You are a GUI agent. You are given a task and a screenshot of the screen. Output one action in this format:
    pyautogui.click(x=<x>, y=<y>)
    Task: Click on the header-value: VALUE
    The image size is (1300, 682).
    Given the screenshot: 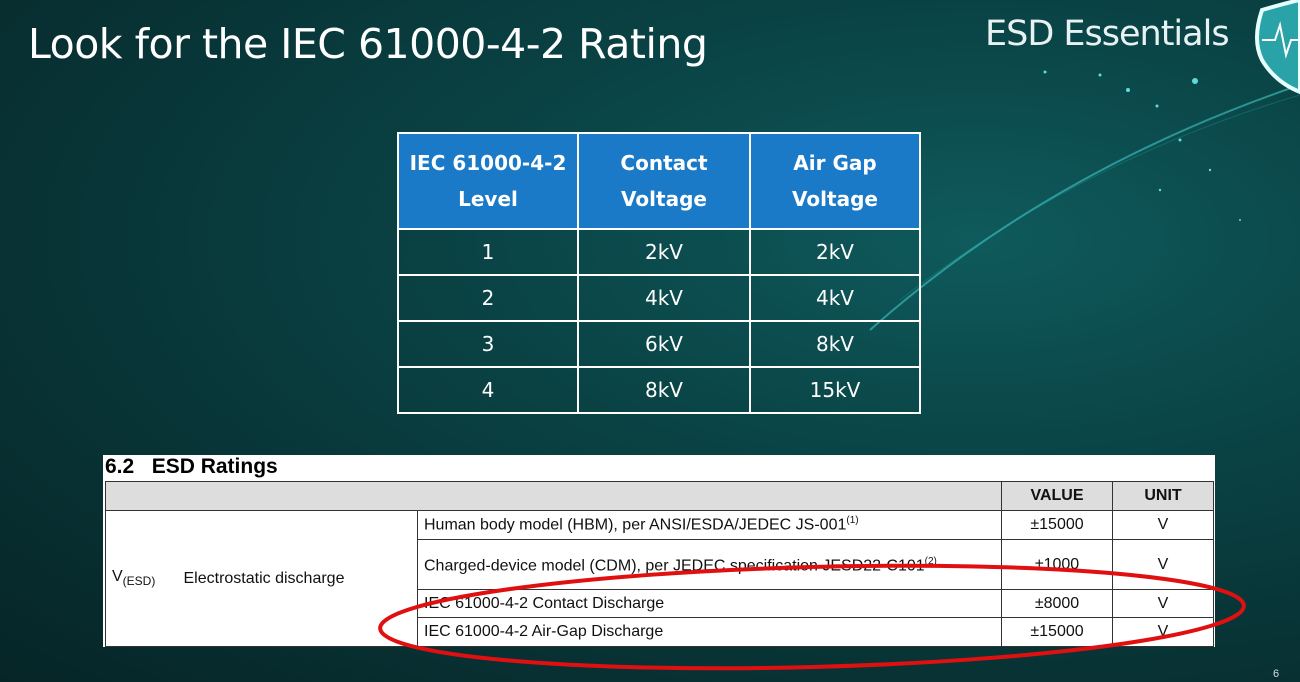 What is the action you would take?
    pyautogui.click(x=1057, y=496)
    